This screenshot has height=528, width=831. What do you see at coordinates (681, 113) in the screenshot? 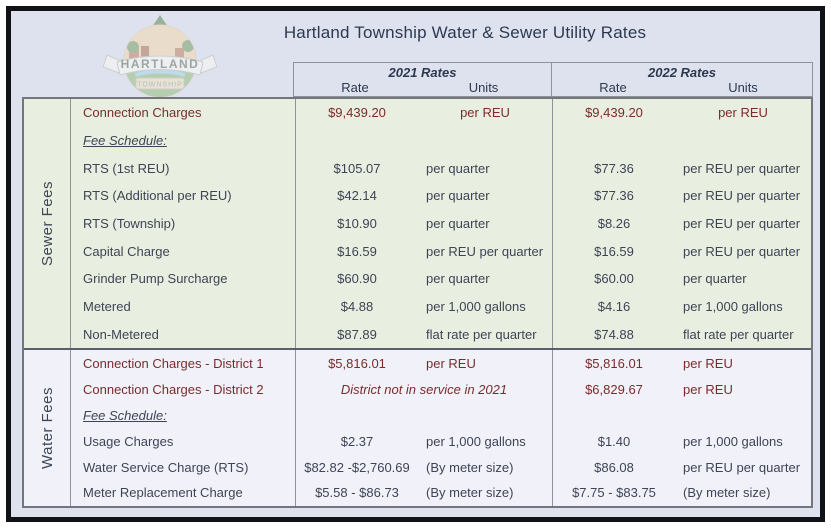
I see `year-2022-cell: $9,439.20 per REU` at bounding box center [681, 113].